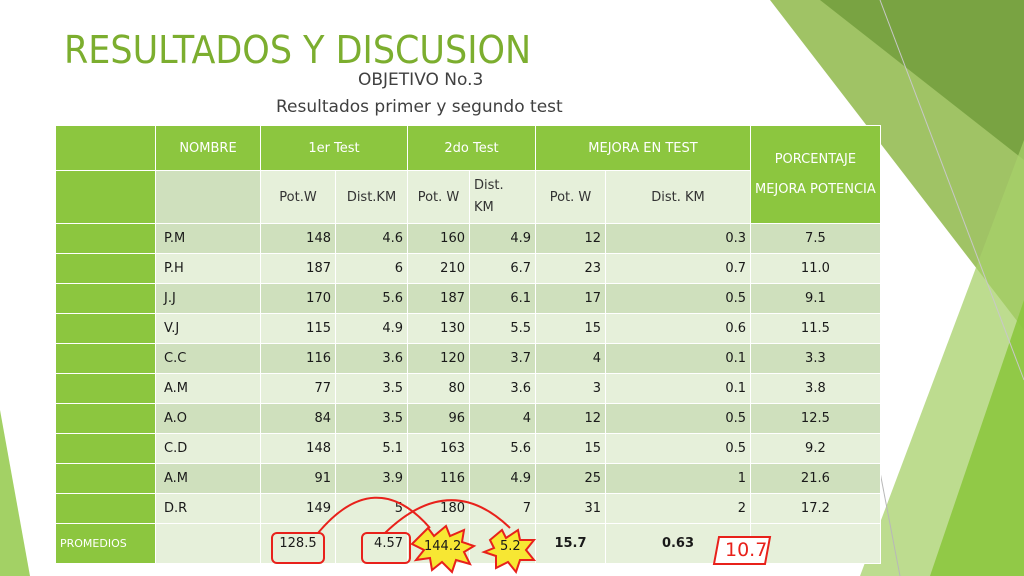  I want to click on row-value-cell: 0.7, so click(678, 268).